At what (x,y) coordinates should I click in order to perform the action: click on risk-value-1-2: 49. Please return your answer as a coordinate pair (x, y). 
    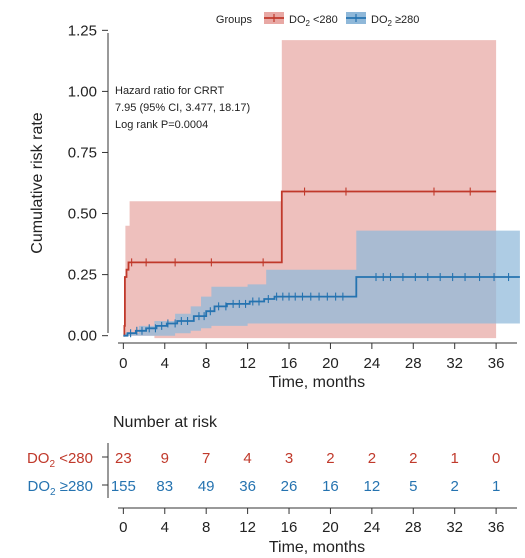
    Looking at the image, I should click on (206, 486).